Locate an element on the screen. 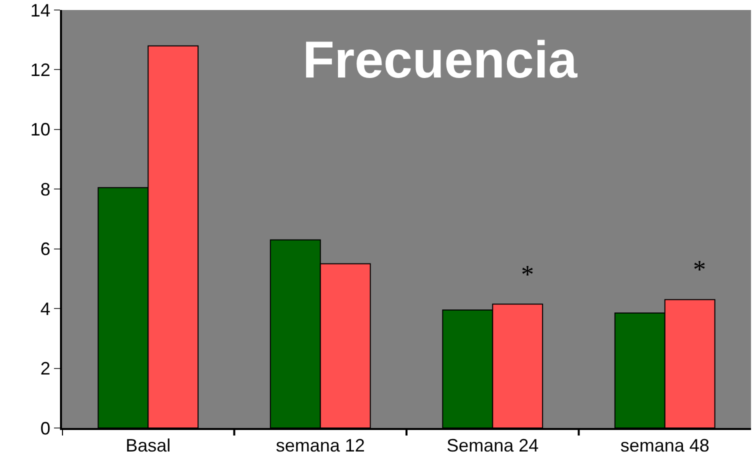  y-tick-label: 10 is located at coordinates (40, 130).